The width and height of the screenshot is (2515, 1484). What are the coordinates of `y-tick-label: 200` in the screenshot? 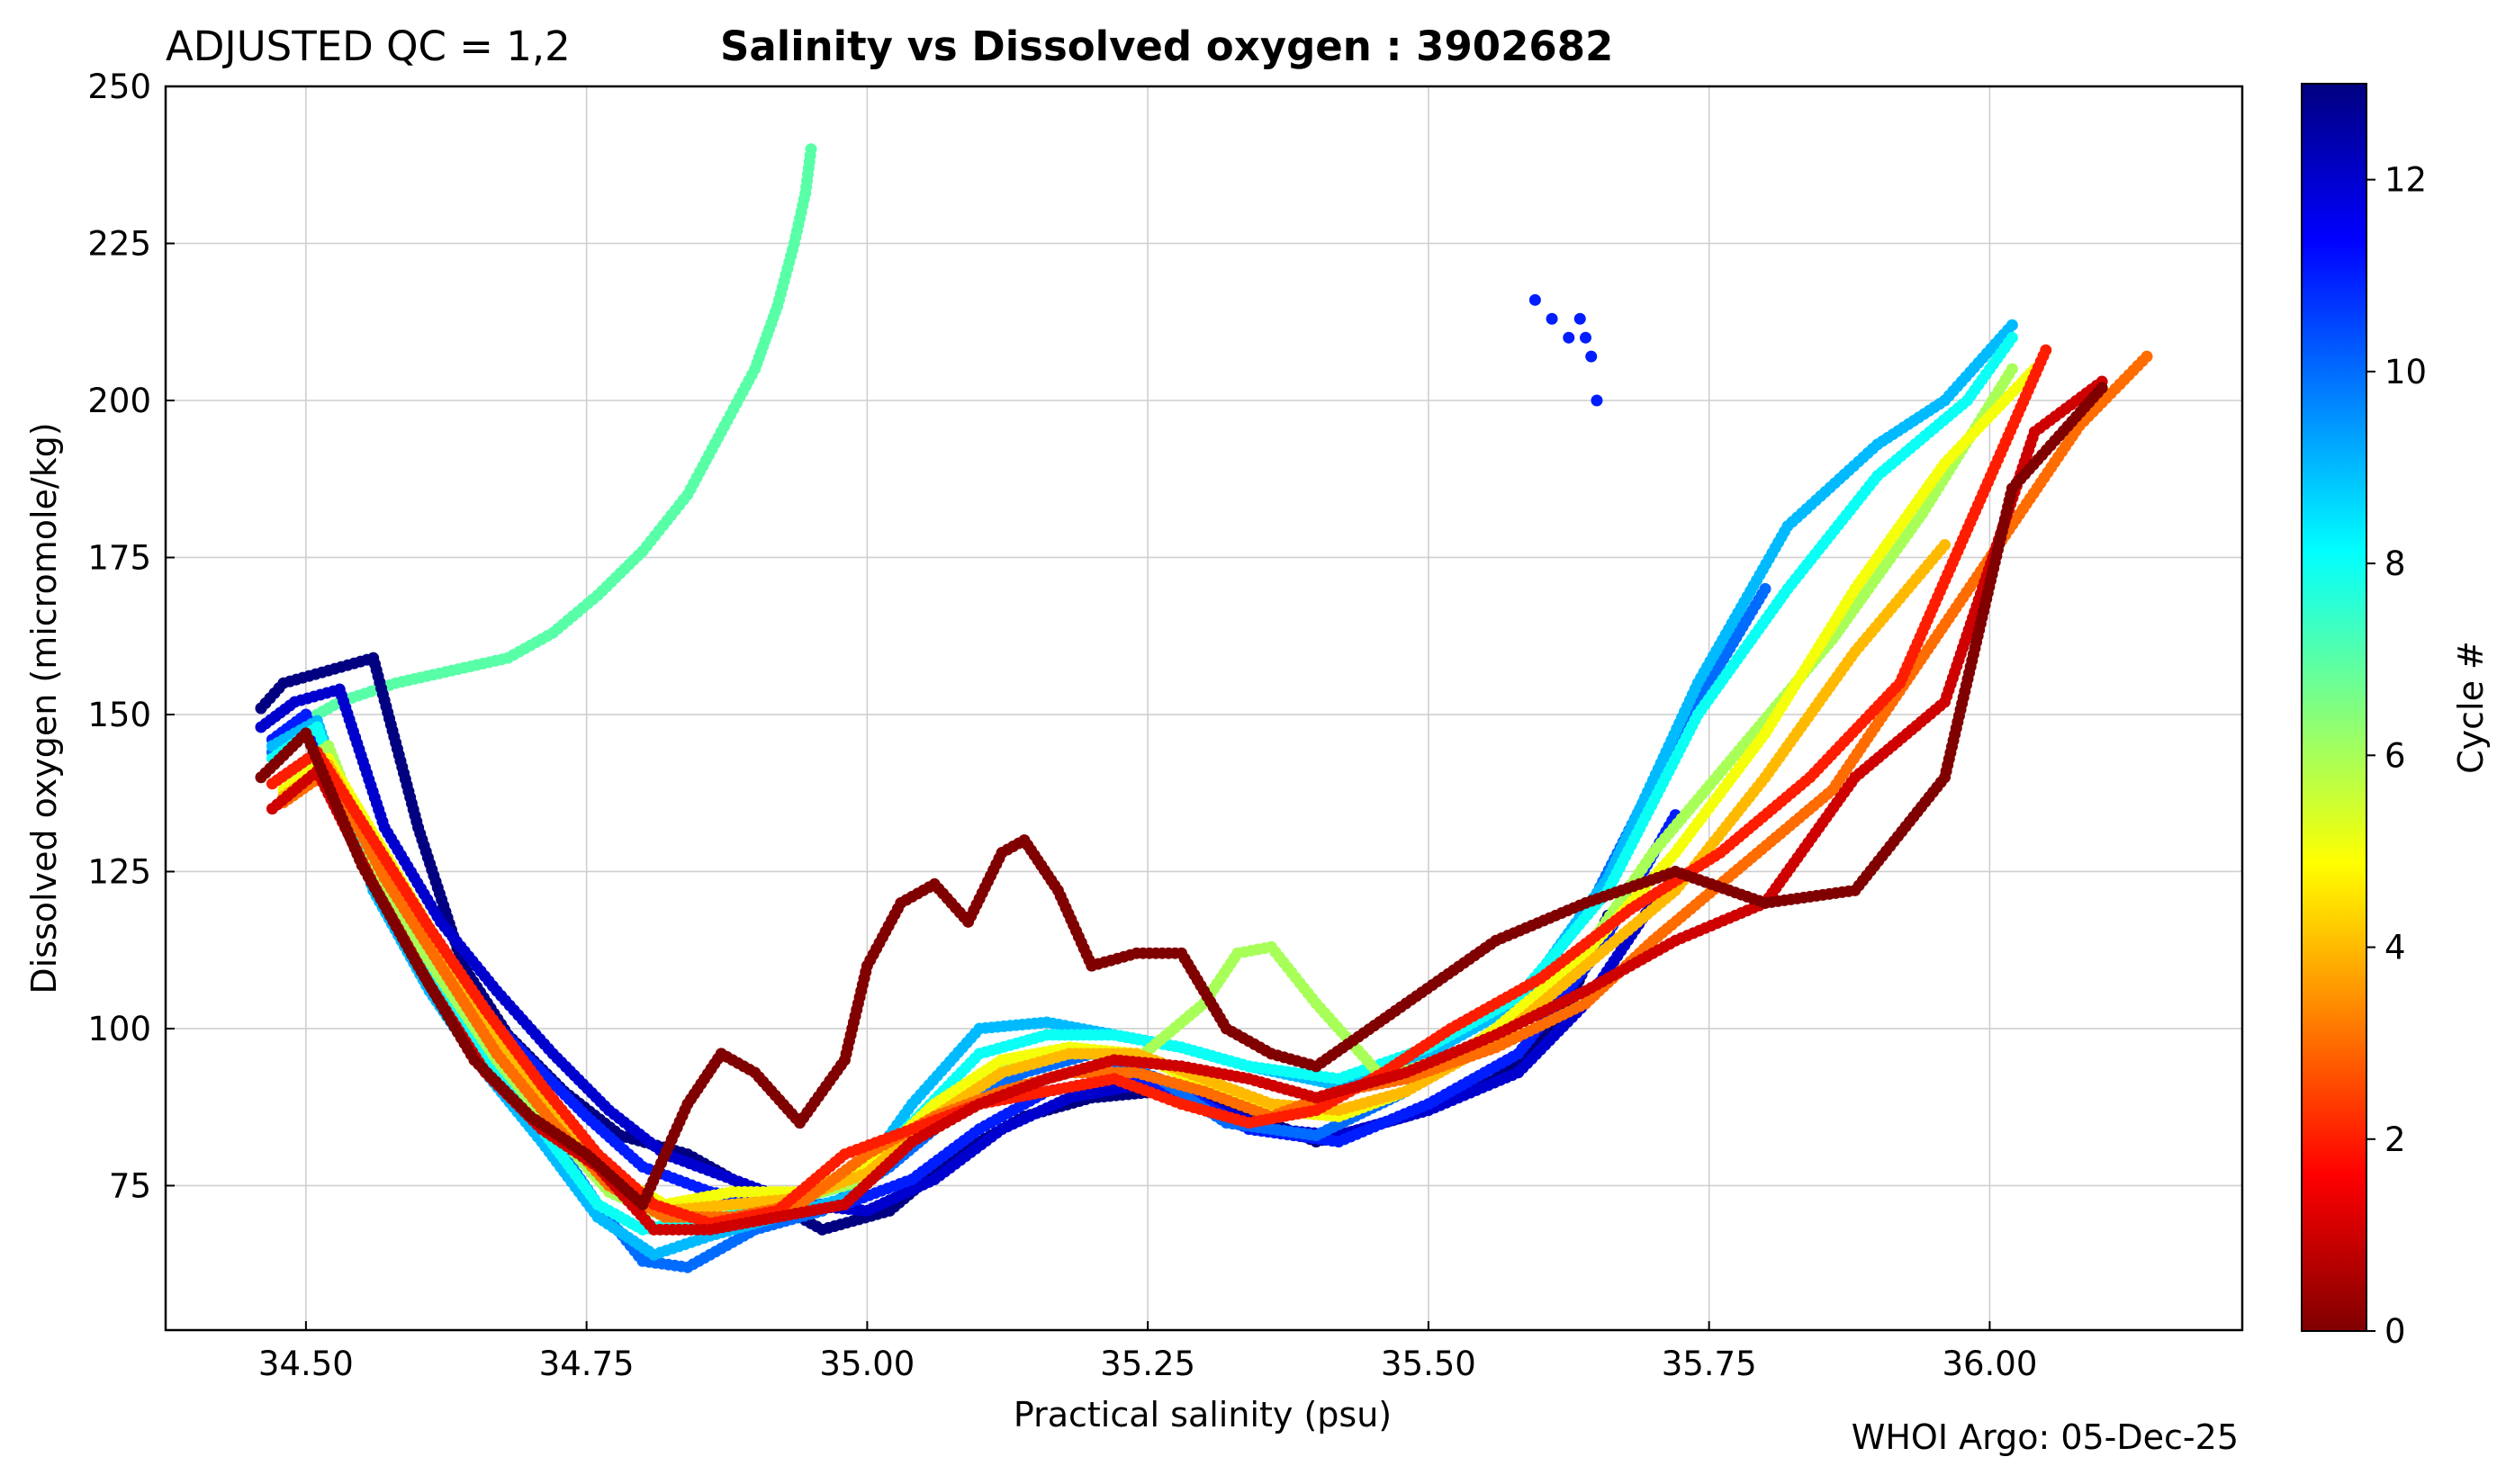 It's located at (119, 401).